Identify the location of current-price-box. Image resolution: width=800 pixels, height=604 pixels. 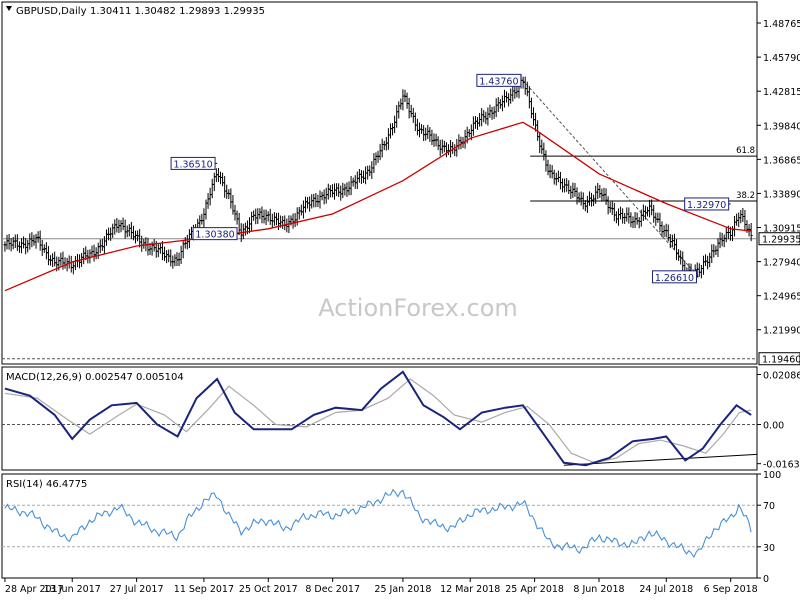
(779, 239).